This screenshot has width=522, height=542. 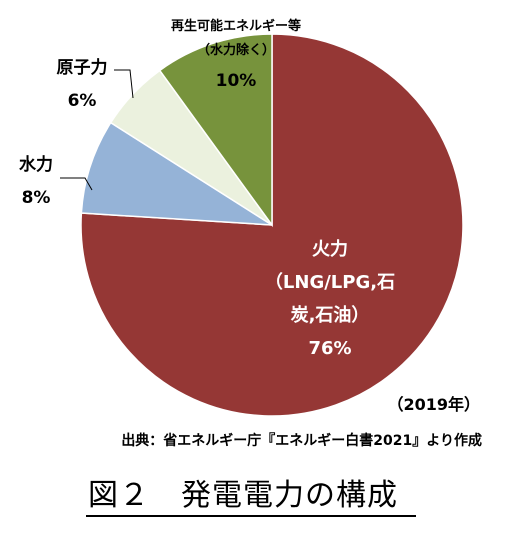 I want to click on caption-underline, so click(x=251, y=516).